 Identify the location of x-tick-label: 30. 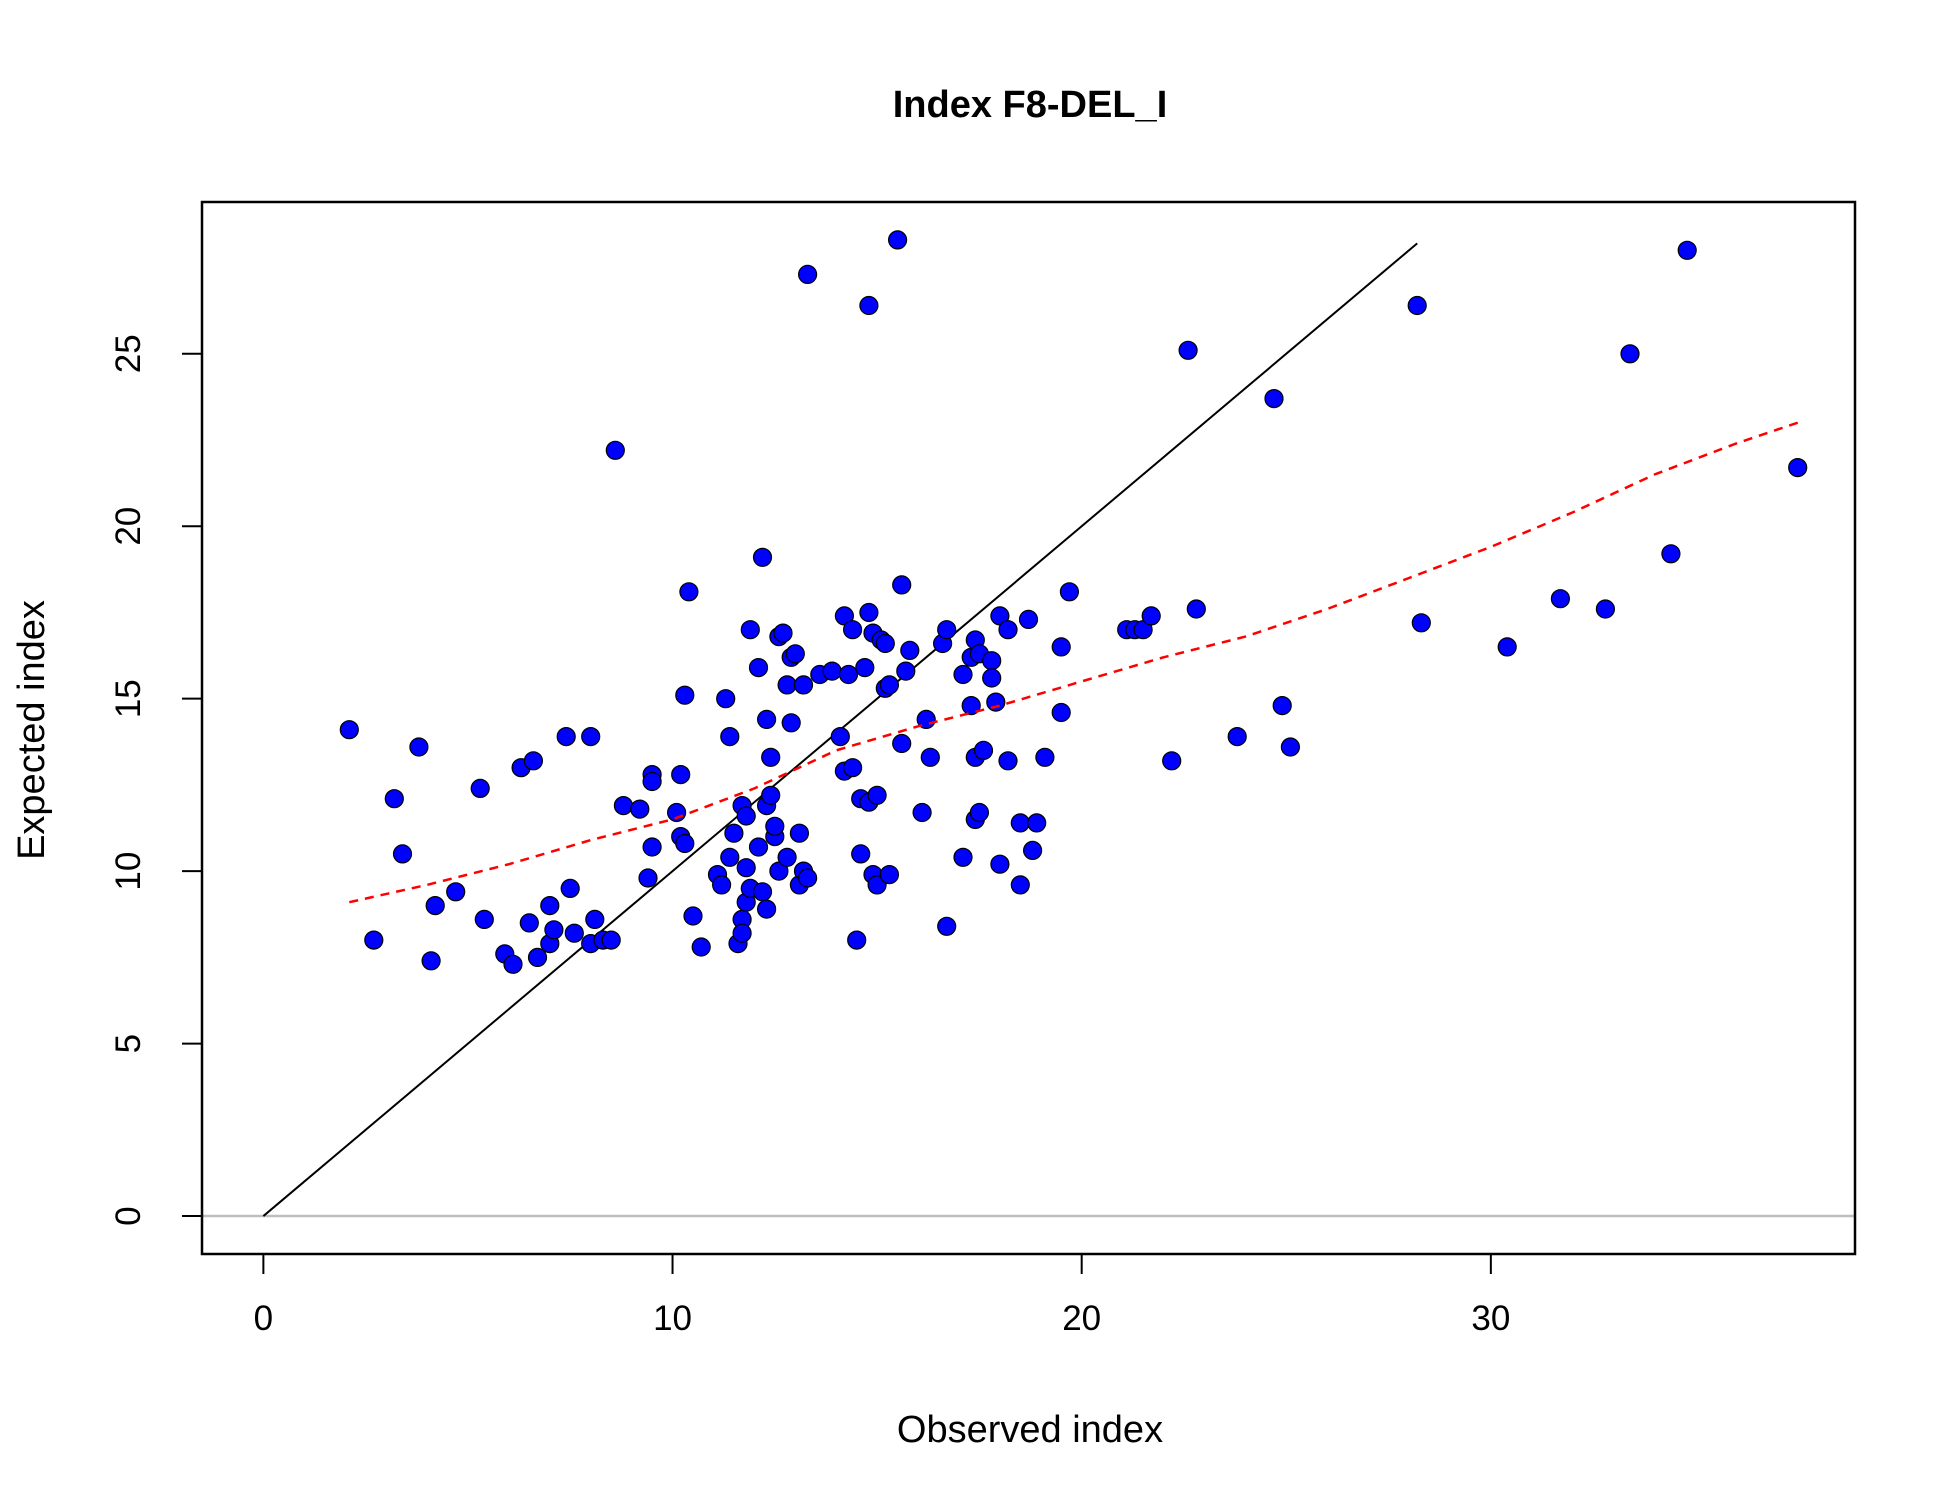
(1490, 1318).